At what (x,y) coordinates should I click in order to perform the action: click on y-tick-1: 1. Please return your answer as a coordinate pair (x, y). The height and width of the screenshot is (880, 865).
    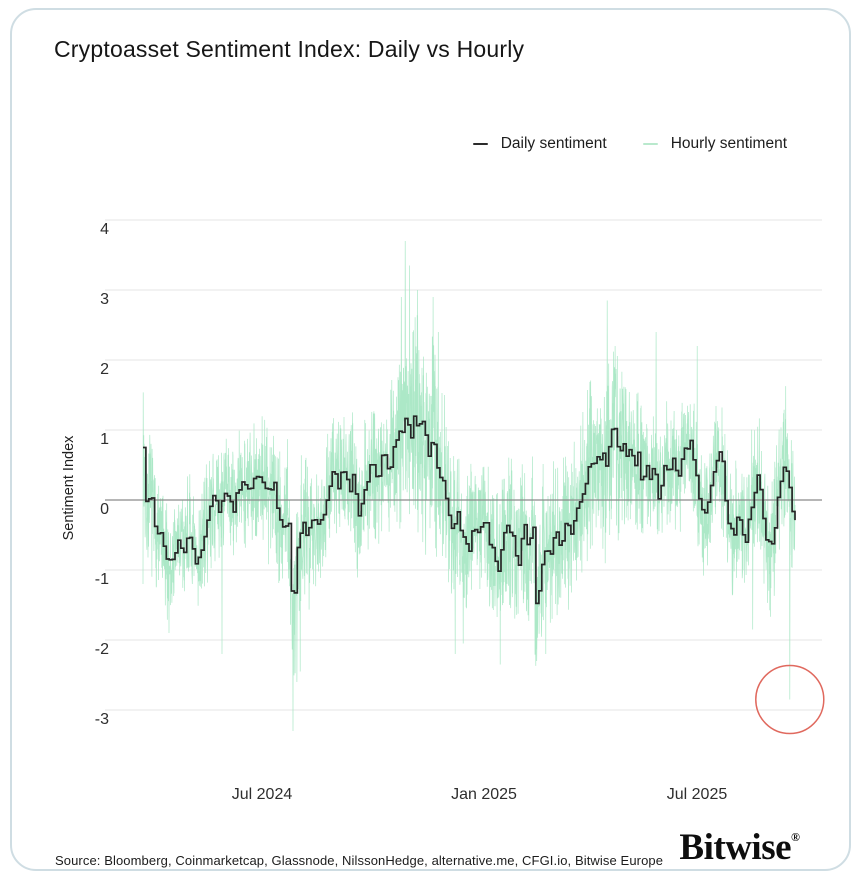
    Looking at the image, I should click on (104, 439).